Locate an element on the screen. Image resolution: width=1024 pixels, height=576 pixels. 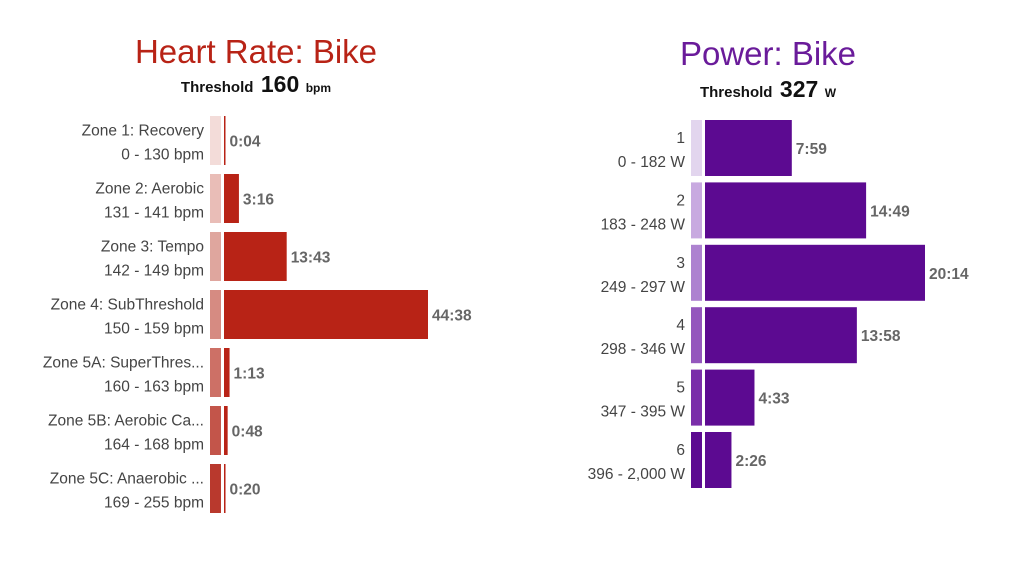
value-label: 4:33 is located at coordinates (773, 399).